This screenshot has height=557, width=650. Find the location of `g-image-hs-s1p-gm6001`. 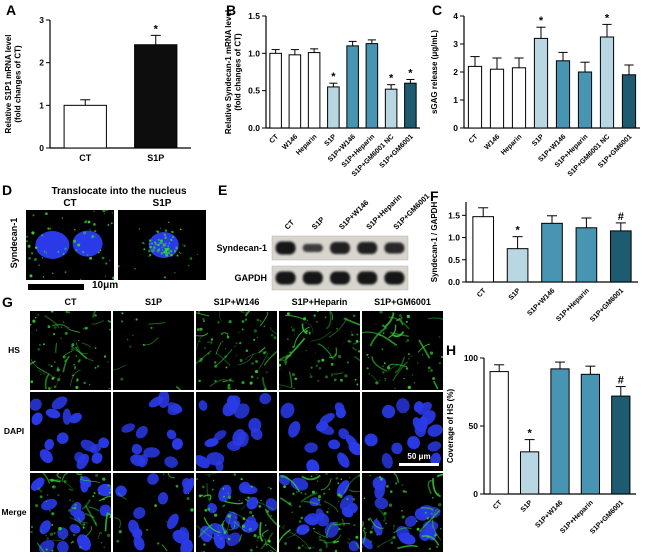

g-image-hs-s1p-gm6001 is located at coordinates (402, 350).